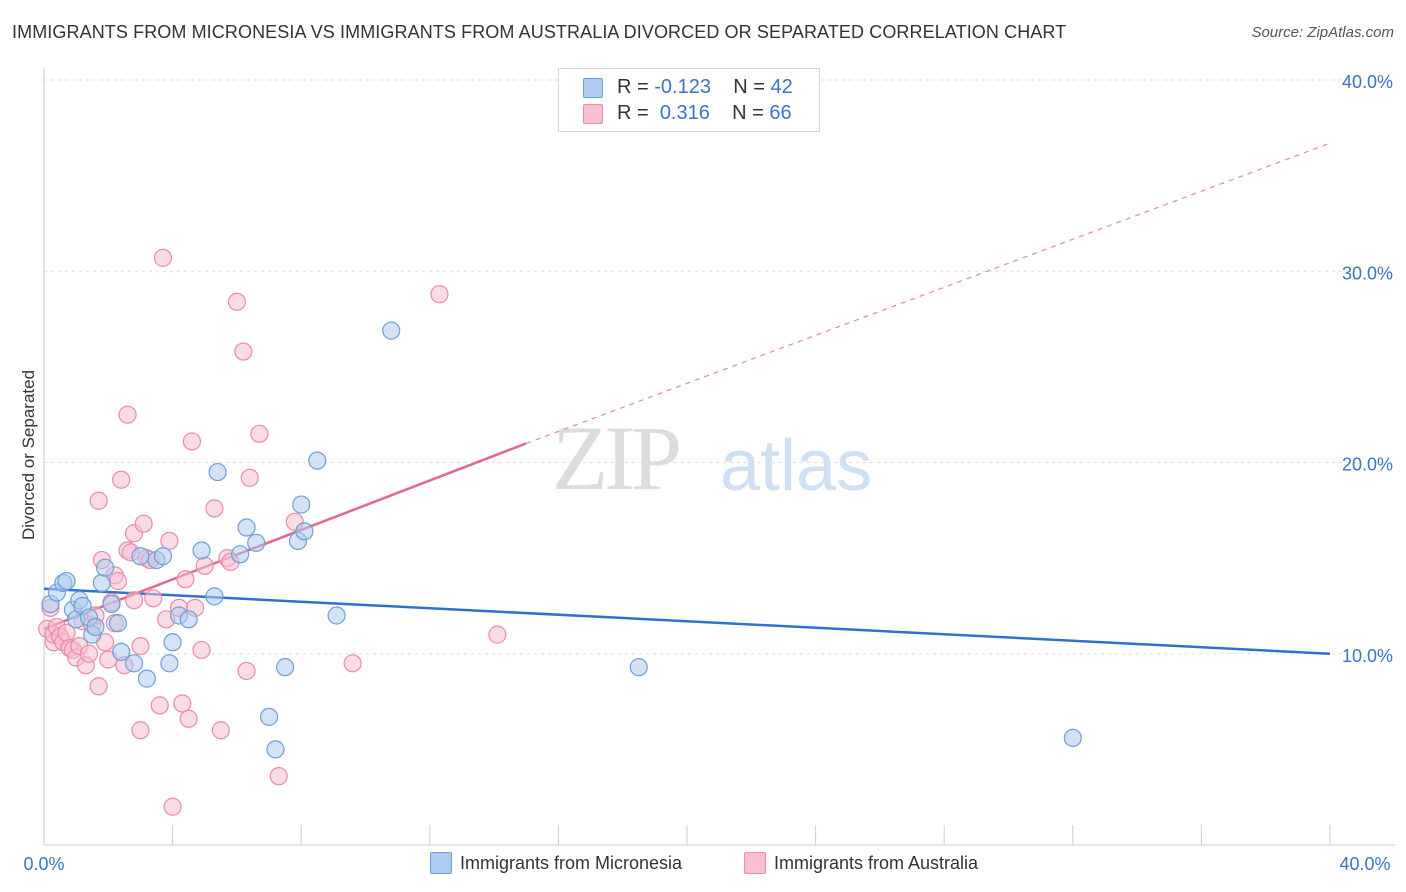  What do you see at coordinates (780, 113) in the screenshot?
I see `legend-n-value: 66` at bounding box center [780, 113].